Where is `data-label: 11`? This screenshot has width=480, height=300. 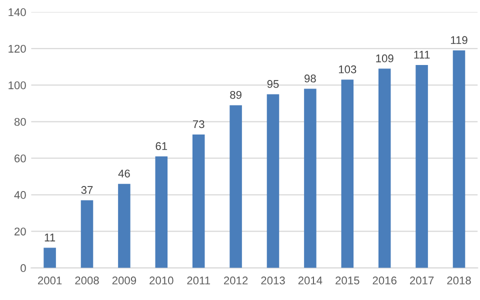
data-label: 11 is located at coordinates (50, 238).